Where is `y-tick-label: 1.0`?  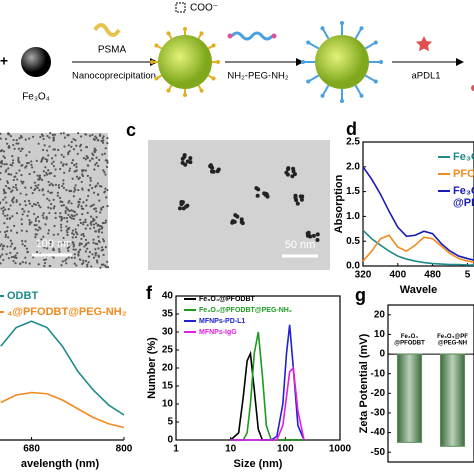
y-tick-label: 1.0 is located at coordinates (353, 216).